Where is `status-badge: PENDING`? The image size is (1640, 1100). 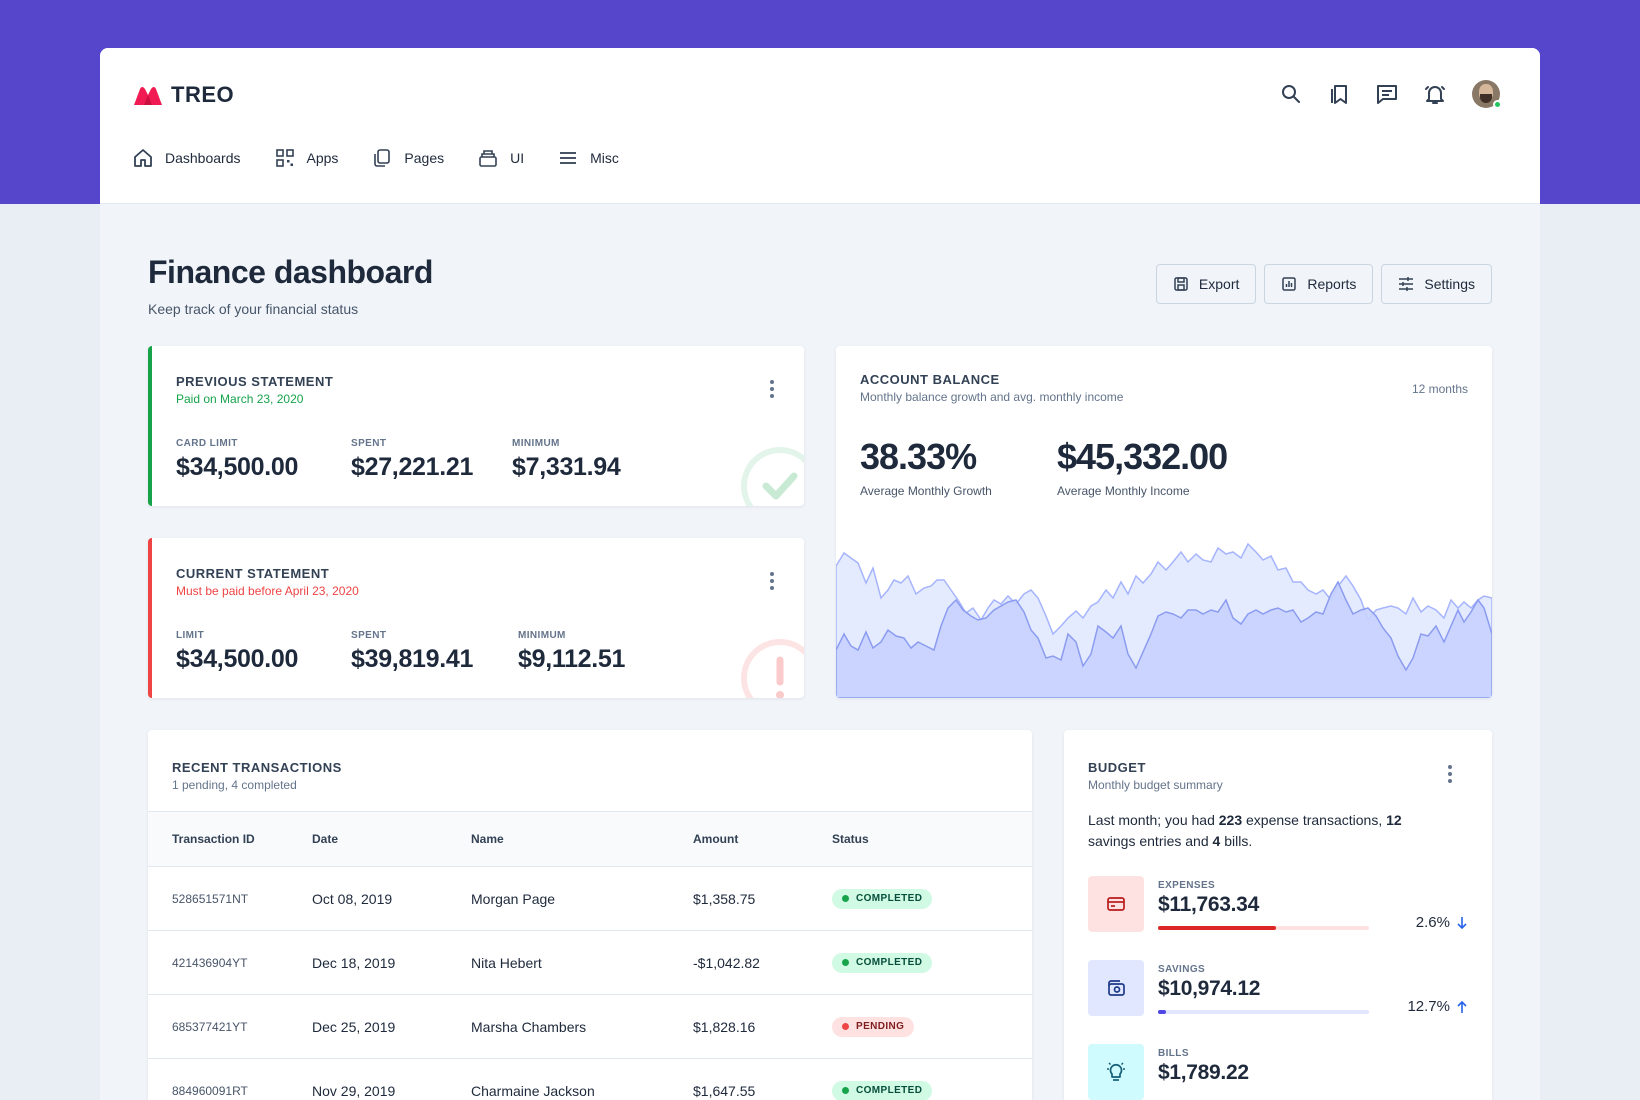 status-badge: PENDING is located at coordinates (873, 1026).